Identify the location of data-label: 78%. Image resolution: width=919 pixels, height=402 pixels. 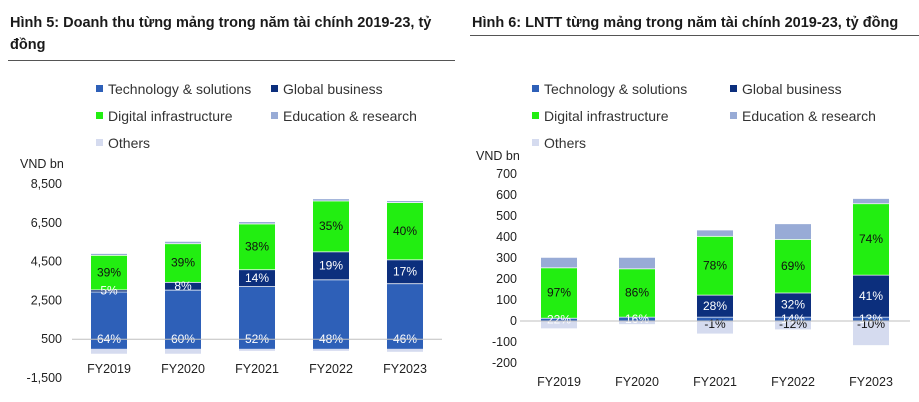
(715, 265).